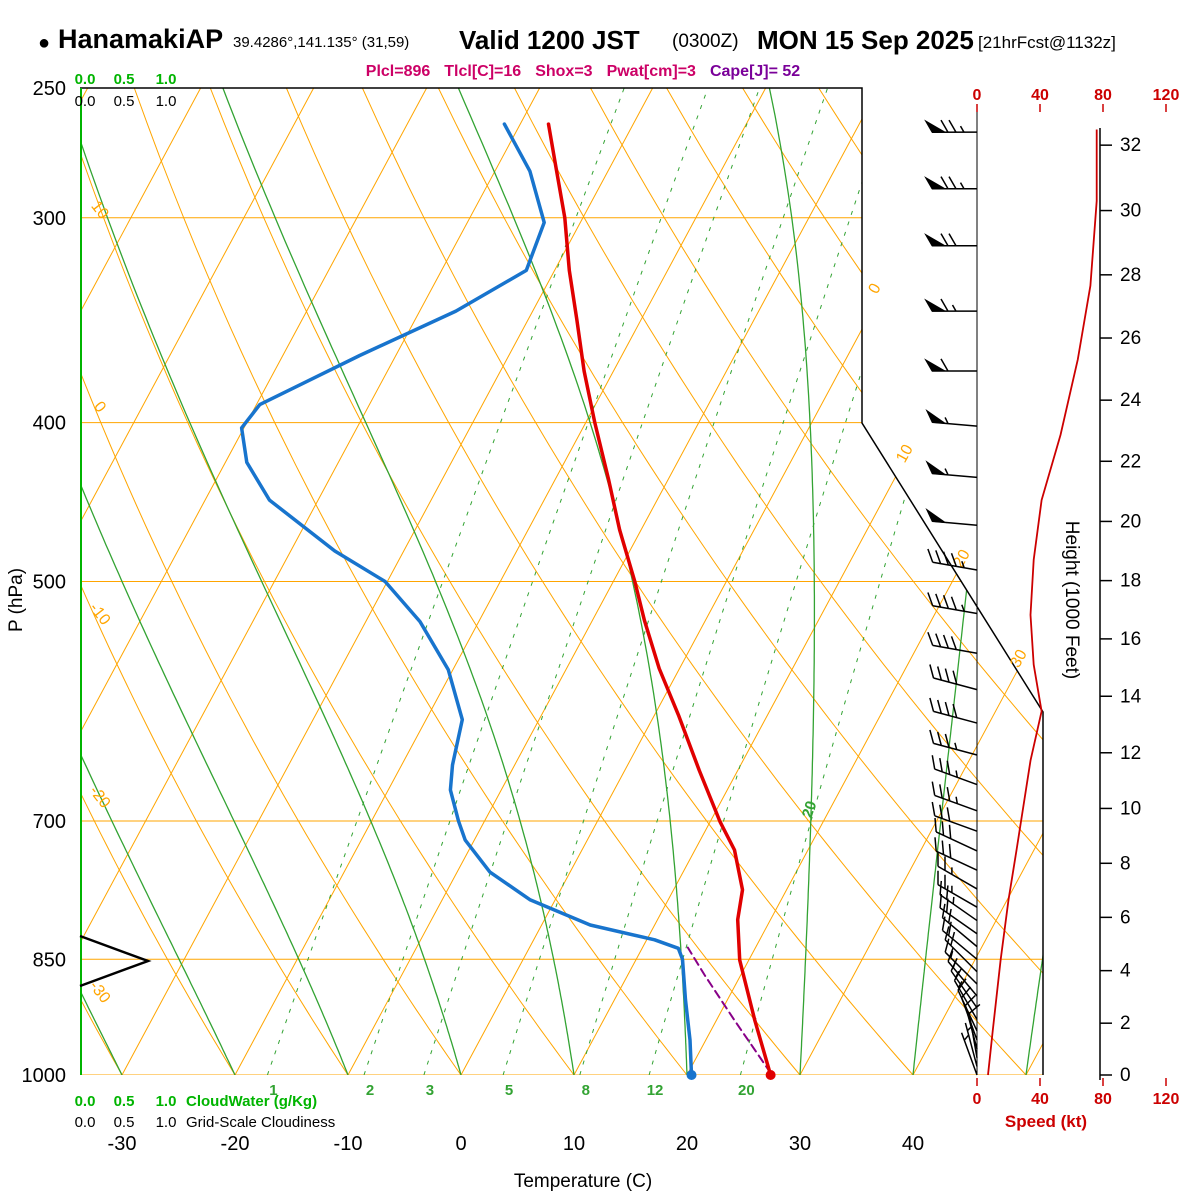 This screenshot has height=1200, width=1200. What do you see at coordinates (1125, 863) in the screenshot?
I see `height-tick-label: 8` at bounding box center [1125, 863].